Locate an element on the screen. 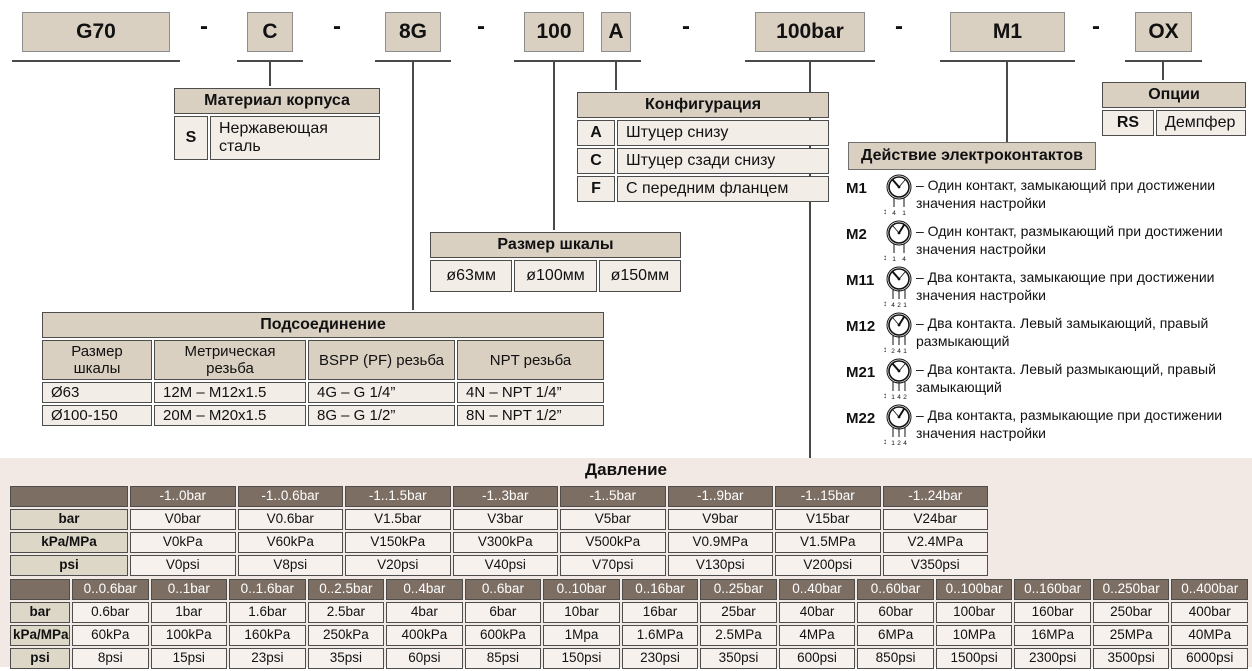  range-code-cell: 25MPa is located at coordinates (1131, 635).